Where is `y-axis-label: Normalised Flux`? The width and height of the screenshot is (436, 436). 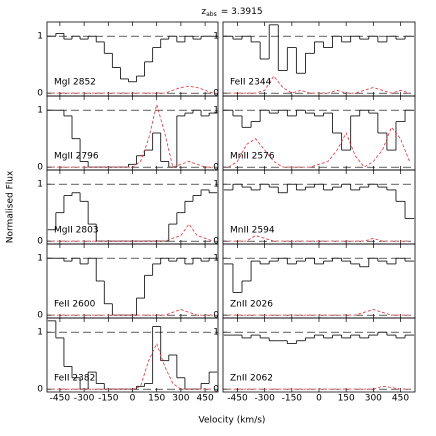 y-axis-label: Normalised Flux is located at coordinates (11, 206).